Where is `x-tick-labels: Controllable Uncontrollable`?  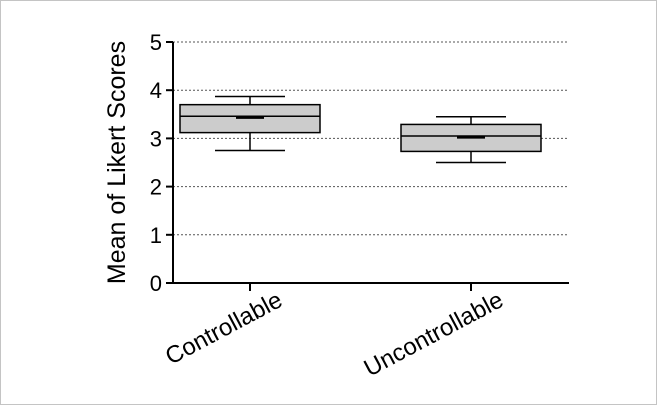
x-tick-labels: Controllable Uncontrollable is located at coordinates (334, 332).